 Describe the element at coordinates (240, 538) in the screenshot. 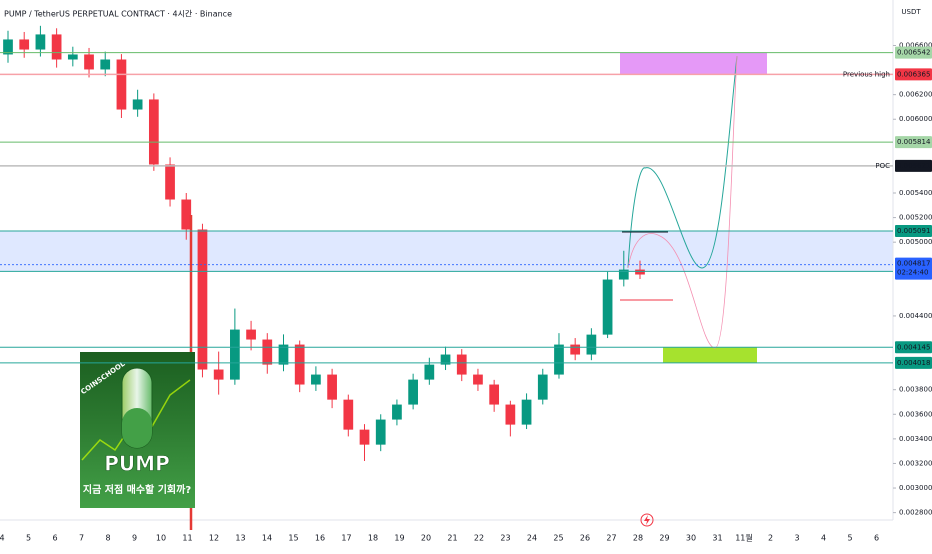

I see `x-tick-label: 13` at that location.